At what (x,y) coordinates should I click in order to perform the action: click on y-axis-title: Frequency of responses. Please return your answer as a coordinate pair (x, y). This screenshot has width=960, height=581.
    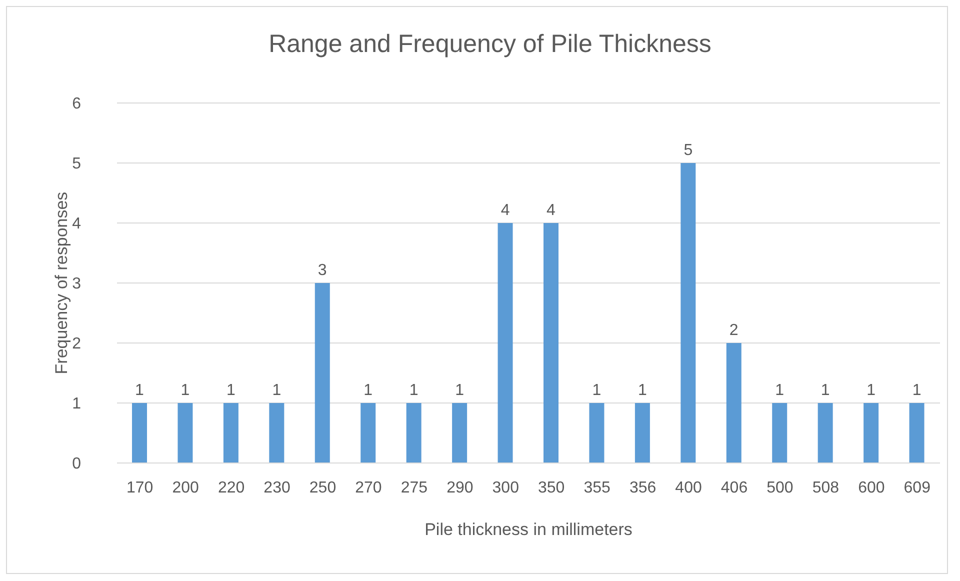
    Looking at the image, I should click on (62, 283).